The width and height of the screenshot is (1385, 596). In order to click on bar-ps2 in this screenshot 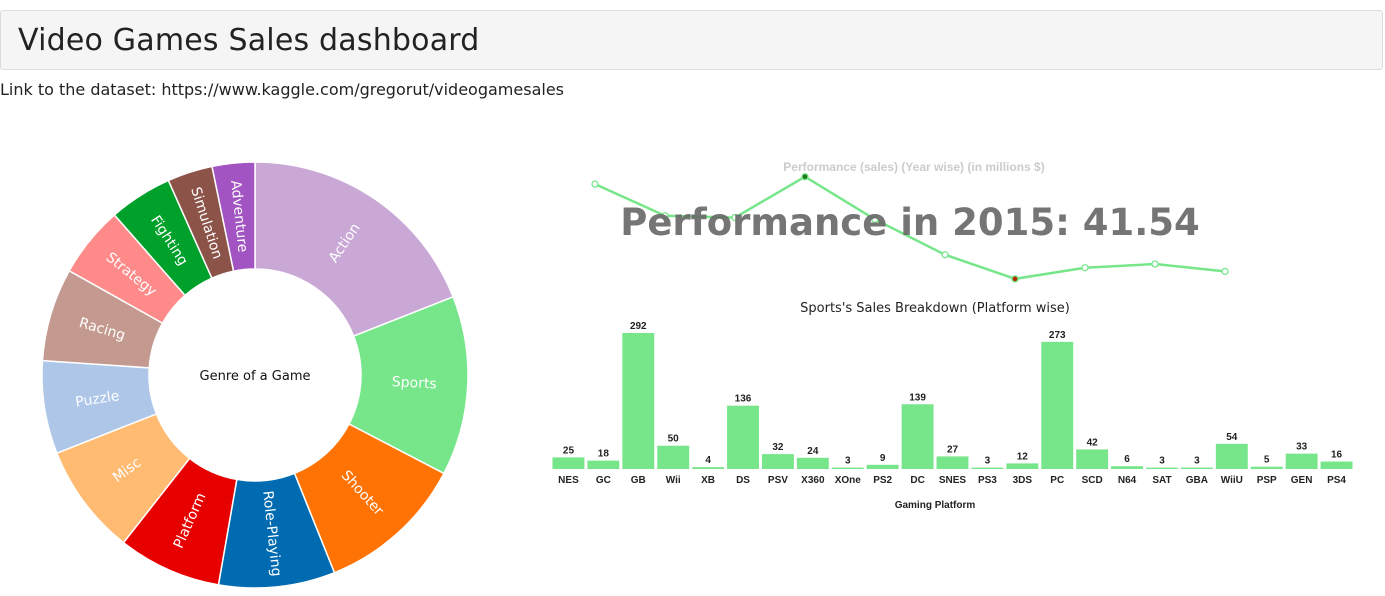, I will do `click(882, 466)`.